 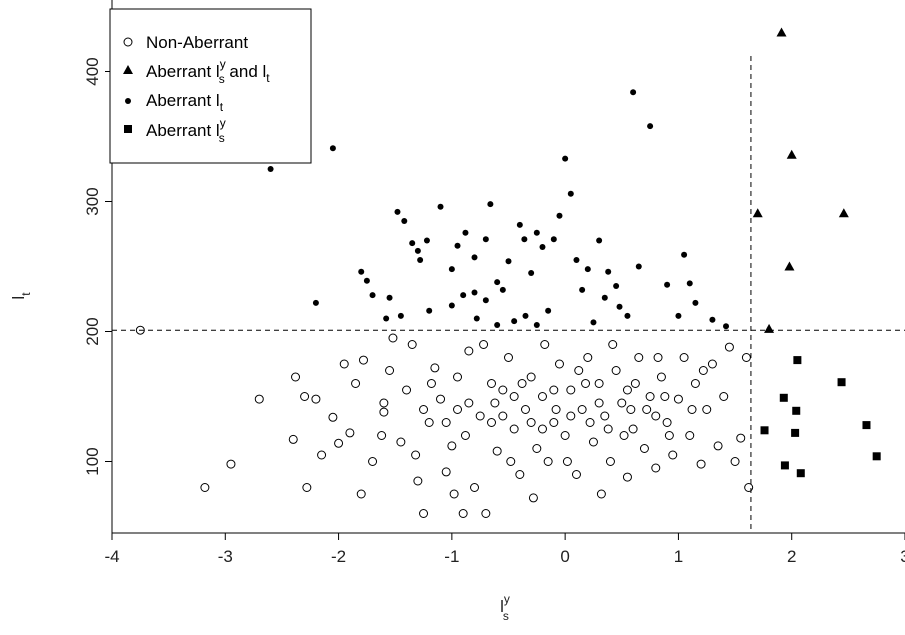 I want to click on x-tick-label: -4, so click(x=111, y=556).